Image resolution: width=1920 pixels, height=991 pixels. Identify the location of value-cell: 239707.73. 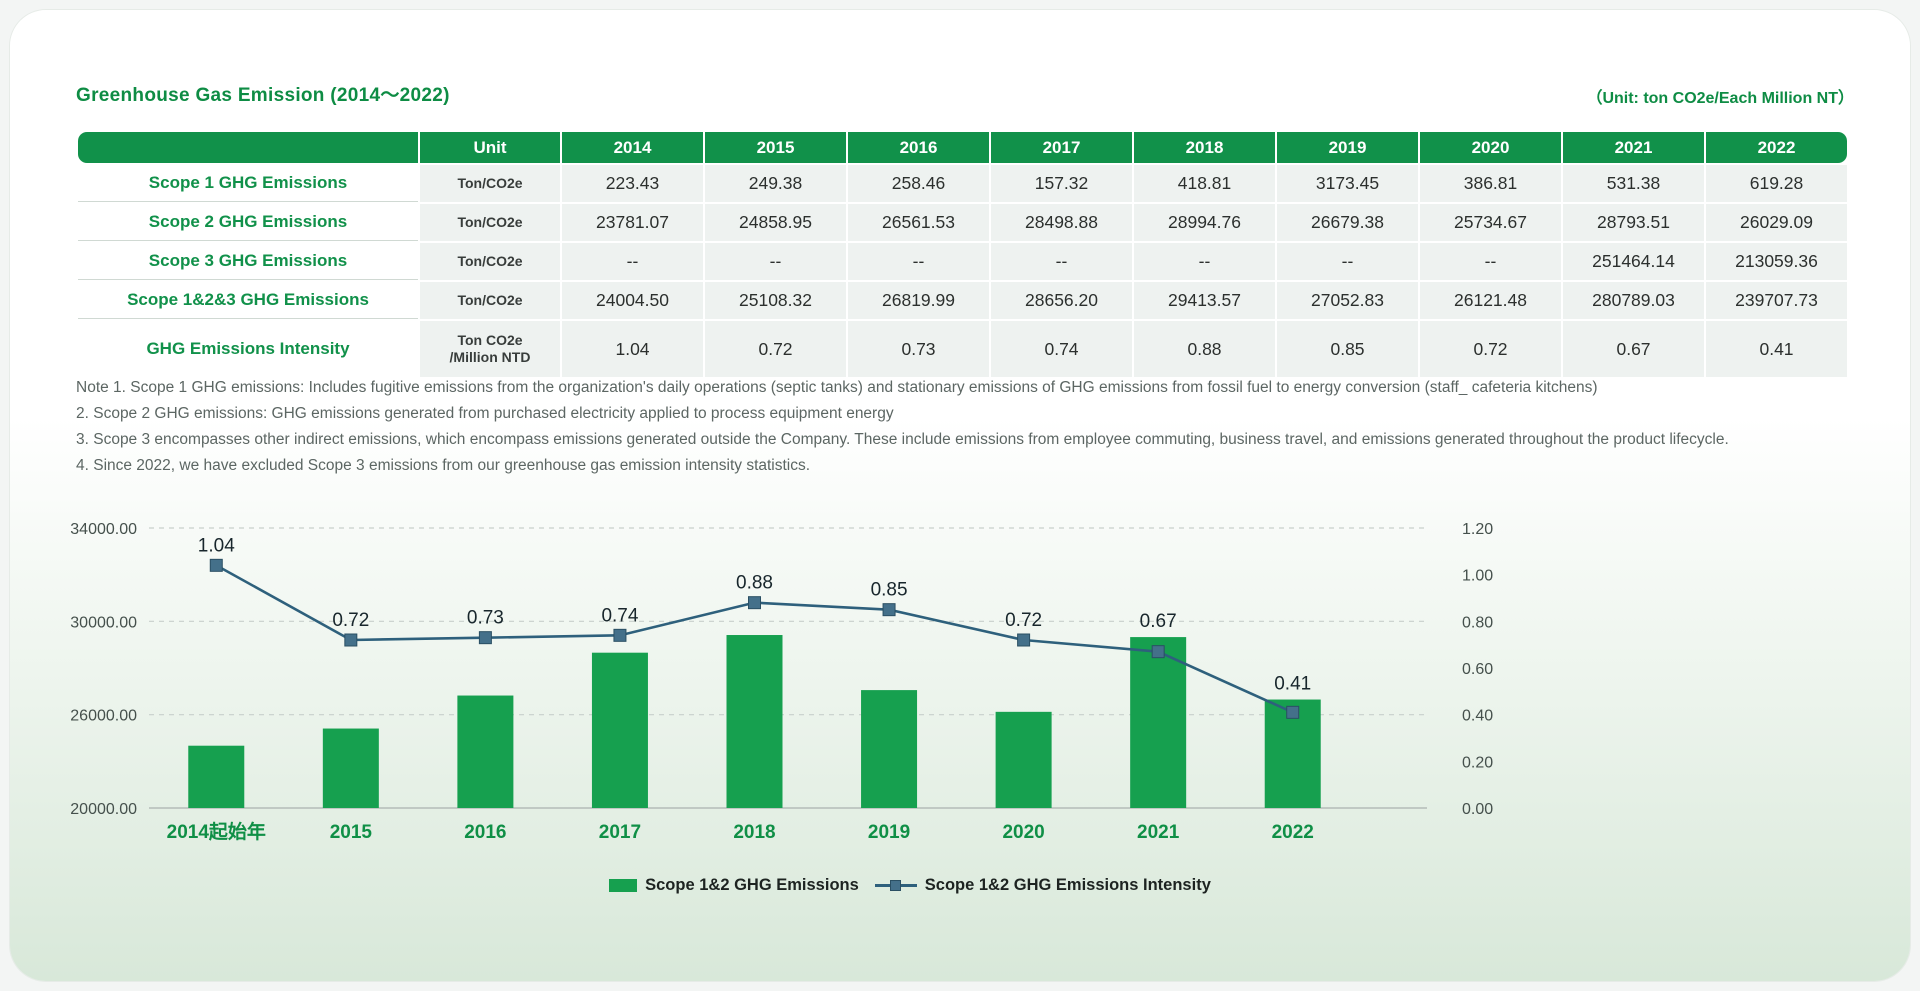
(1776, 300).